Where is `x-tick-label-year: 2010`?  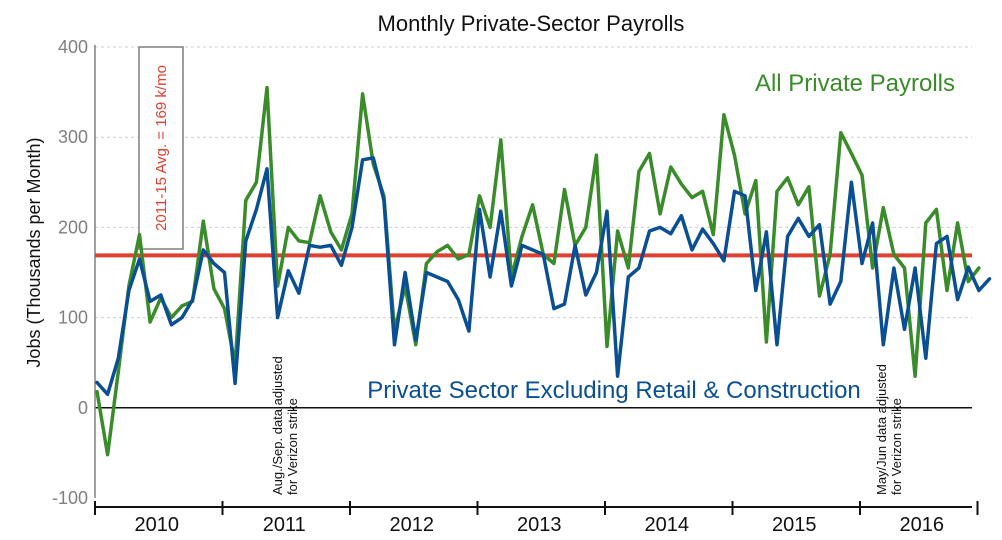 x-tick-label-year: 2010 is located at coordinates (157, 525).